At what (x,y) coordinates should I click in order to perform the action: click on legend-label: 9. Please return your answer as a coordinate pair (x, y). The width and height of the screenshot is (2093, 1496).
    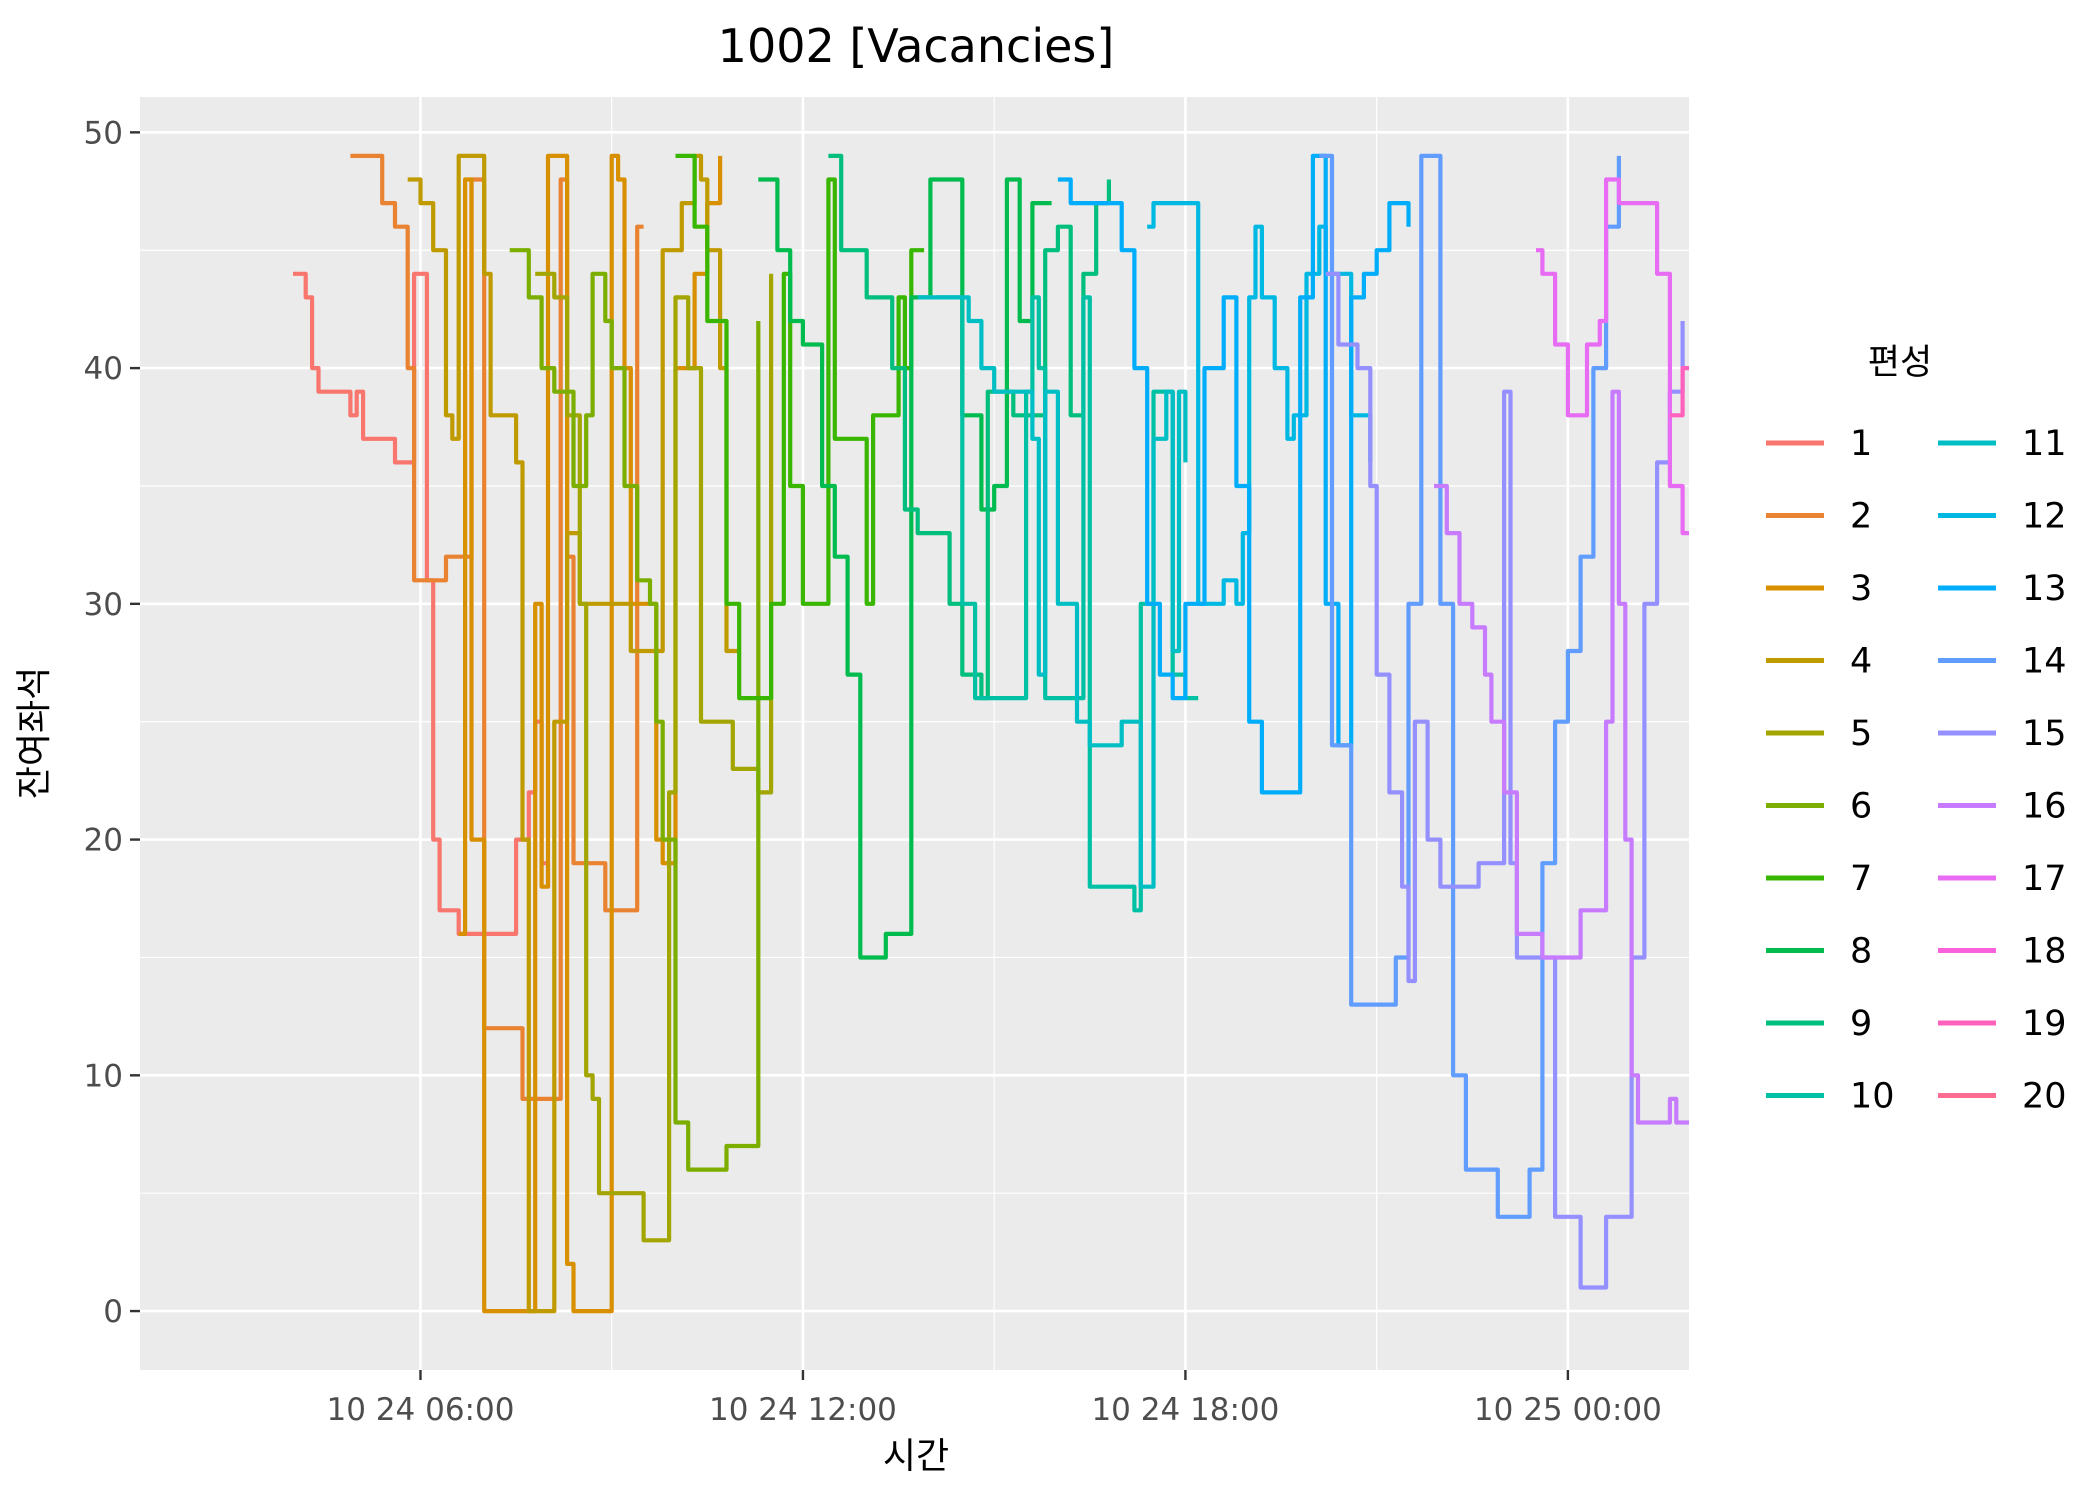
    Looking at the image, I should click on (1861, 1024).